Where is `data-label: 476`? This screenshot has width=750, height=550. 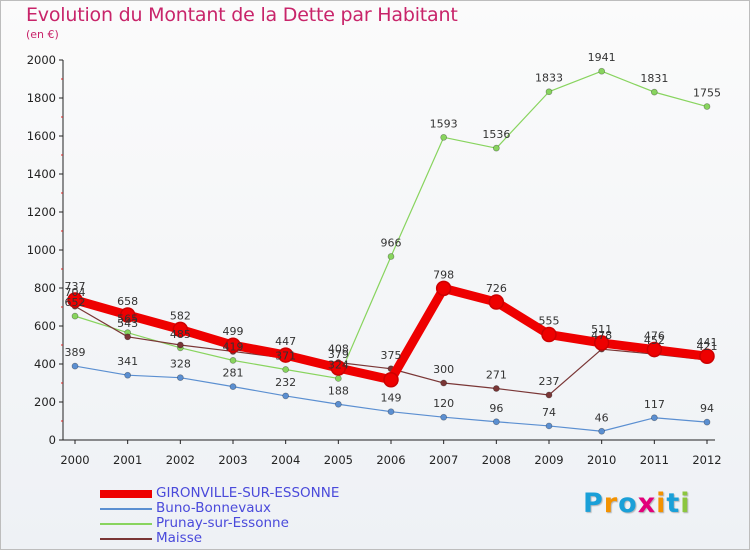
data-label: 476 is located at coordinates (654, 336).